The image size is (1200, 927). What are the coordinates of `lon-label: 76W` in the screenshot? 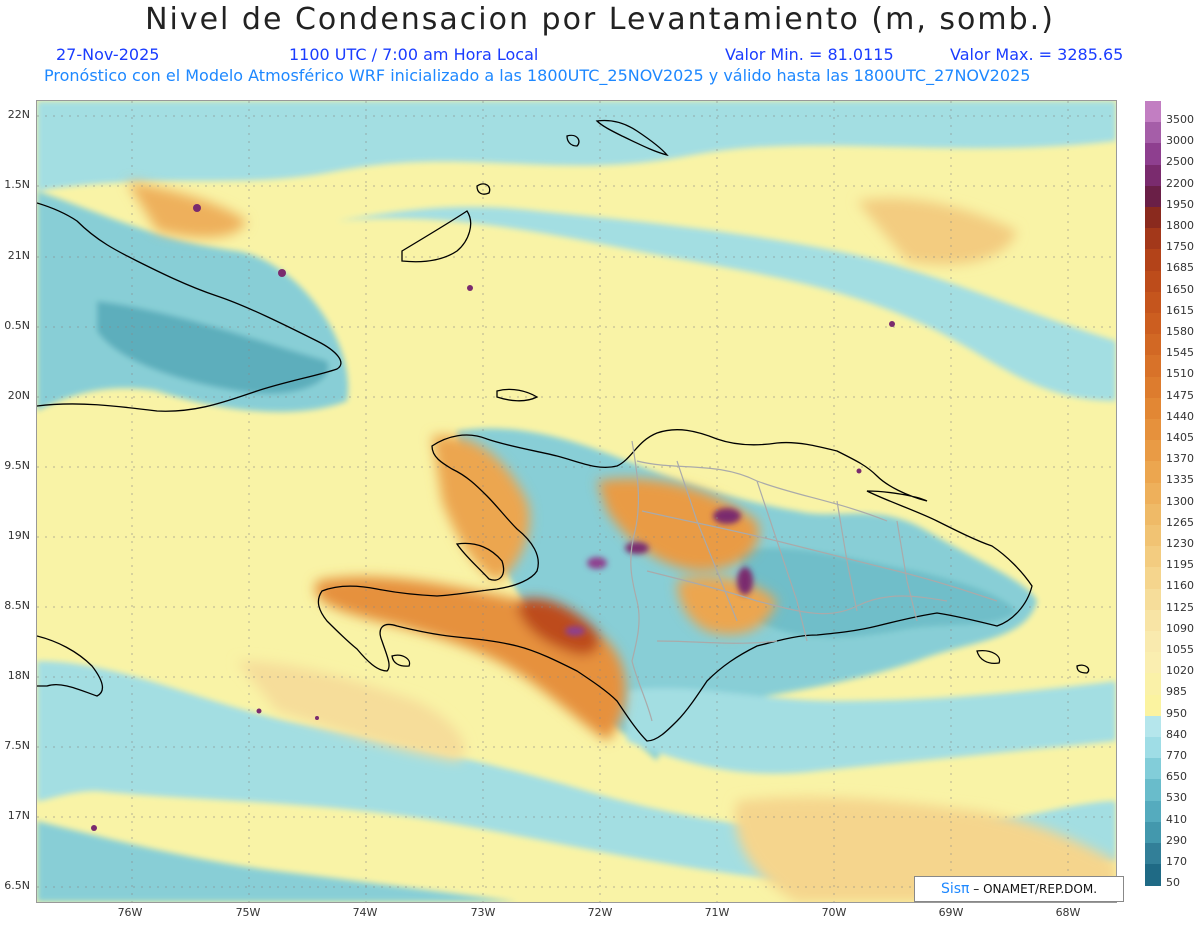 It's located at (130, 912).